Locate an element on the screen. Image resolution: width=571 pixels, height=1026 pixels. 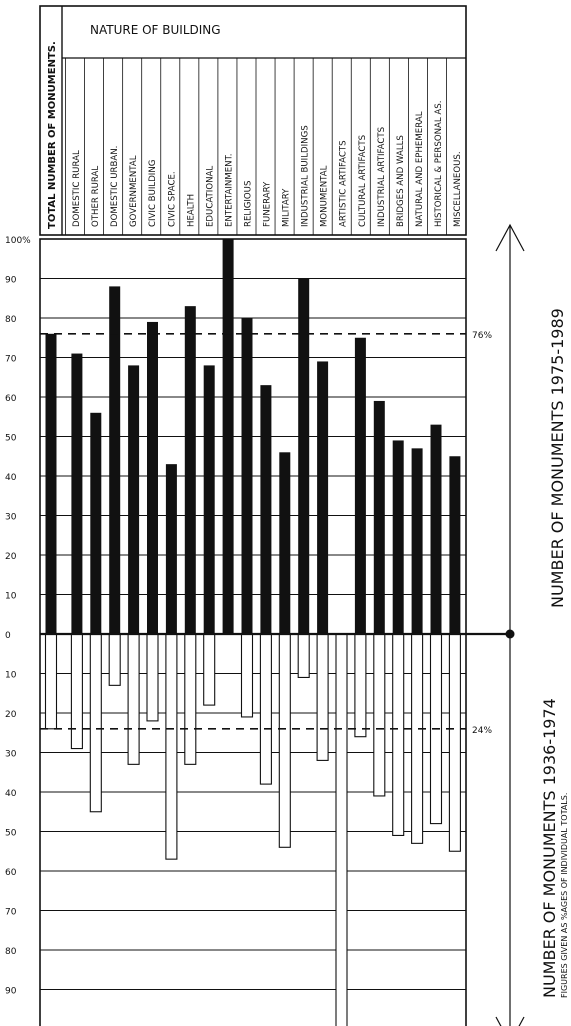
category-label: DOMESTIC RURAL is located at coordinates (77, 188).